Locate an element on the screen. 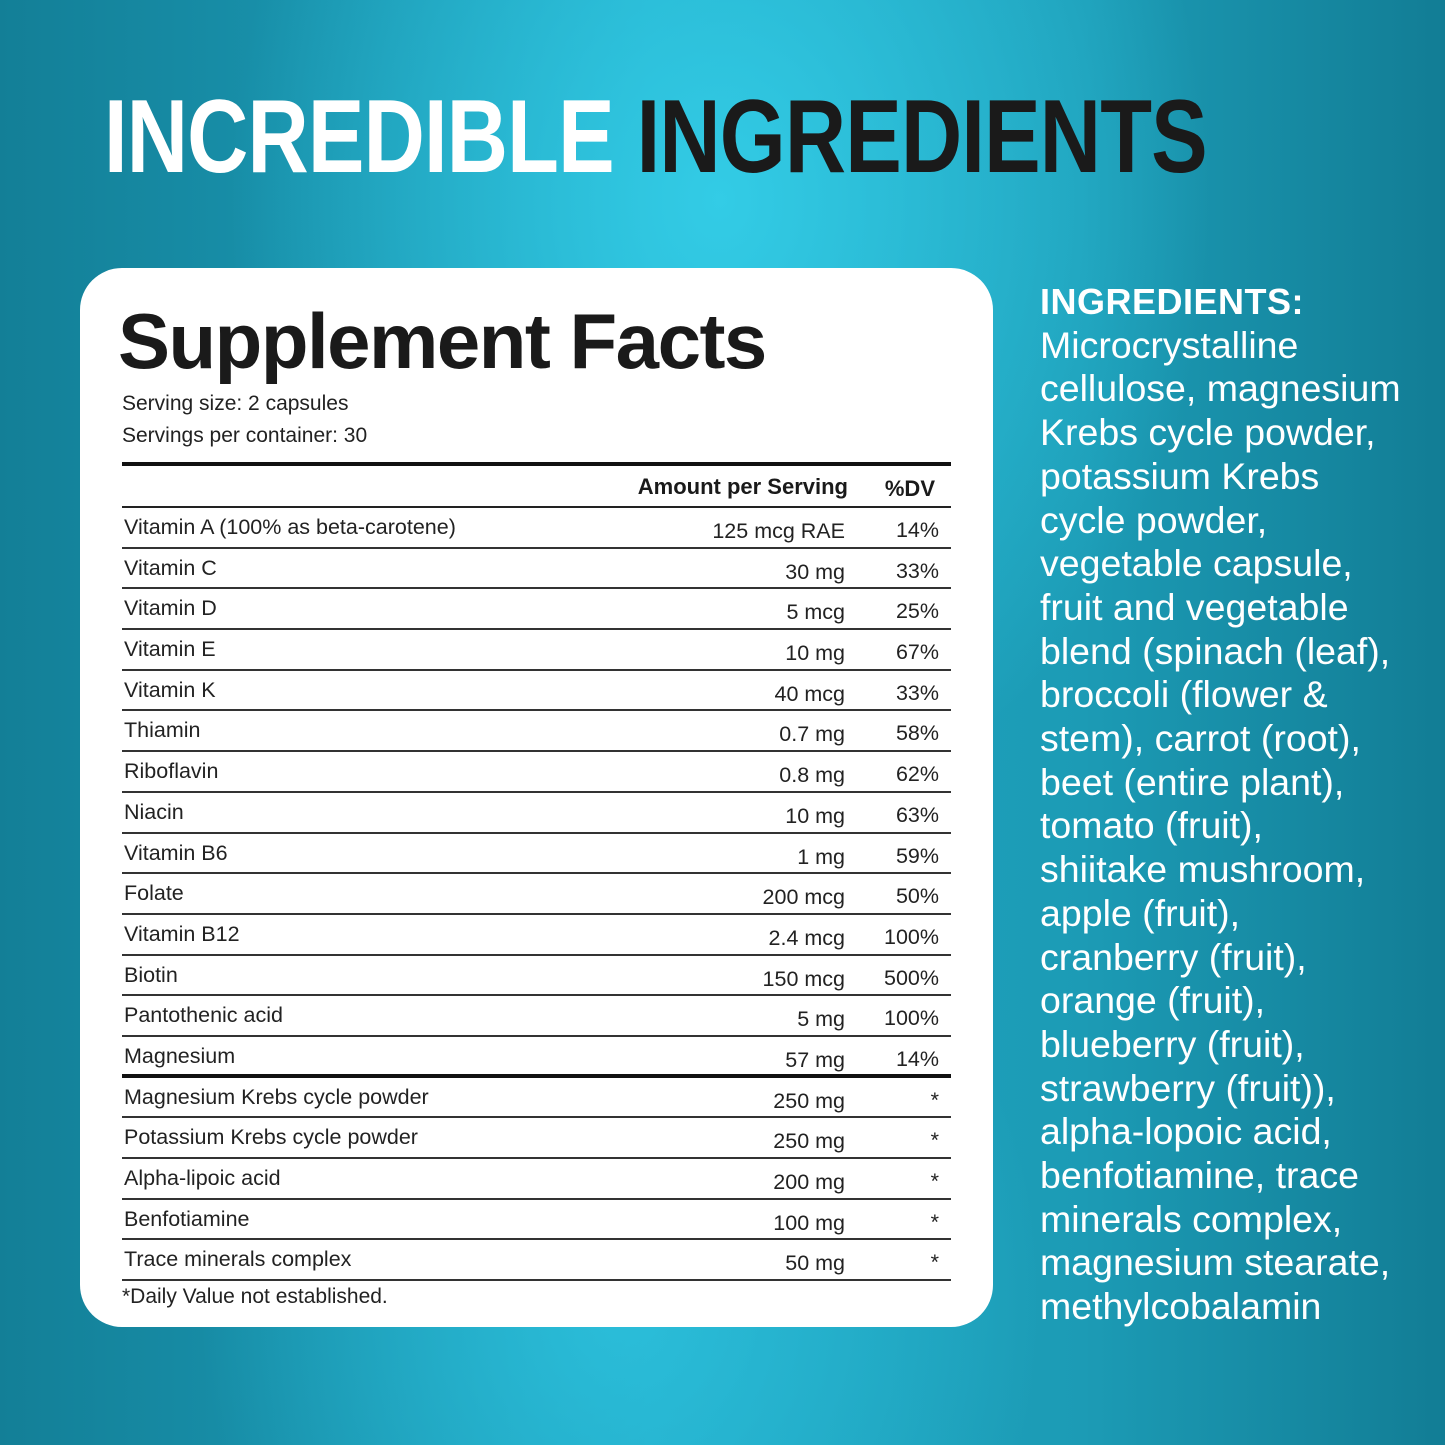 This screenshot has width=1445, height=1445. ingredients-line: cellulose, magnesium is located at coordinates (1220, 388).